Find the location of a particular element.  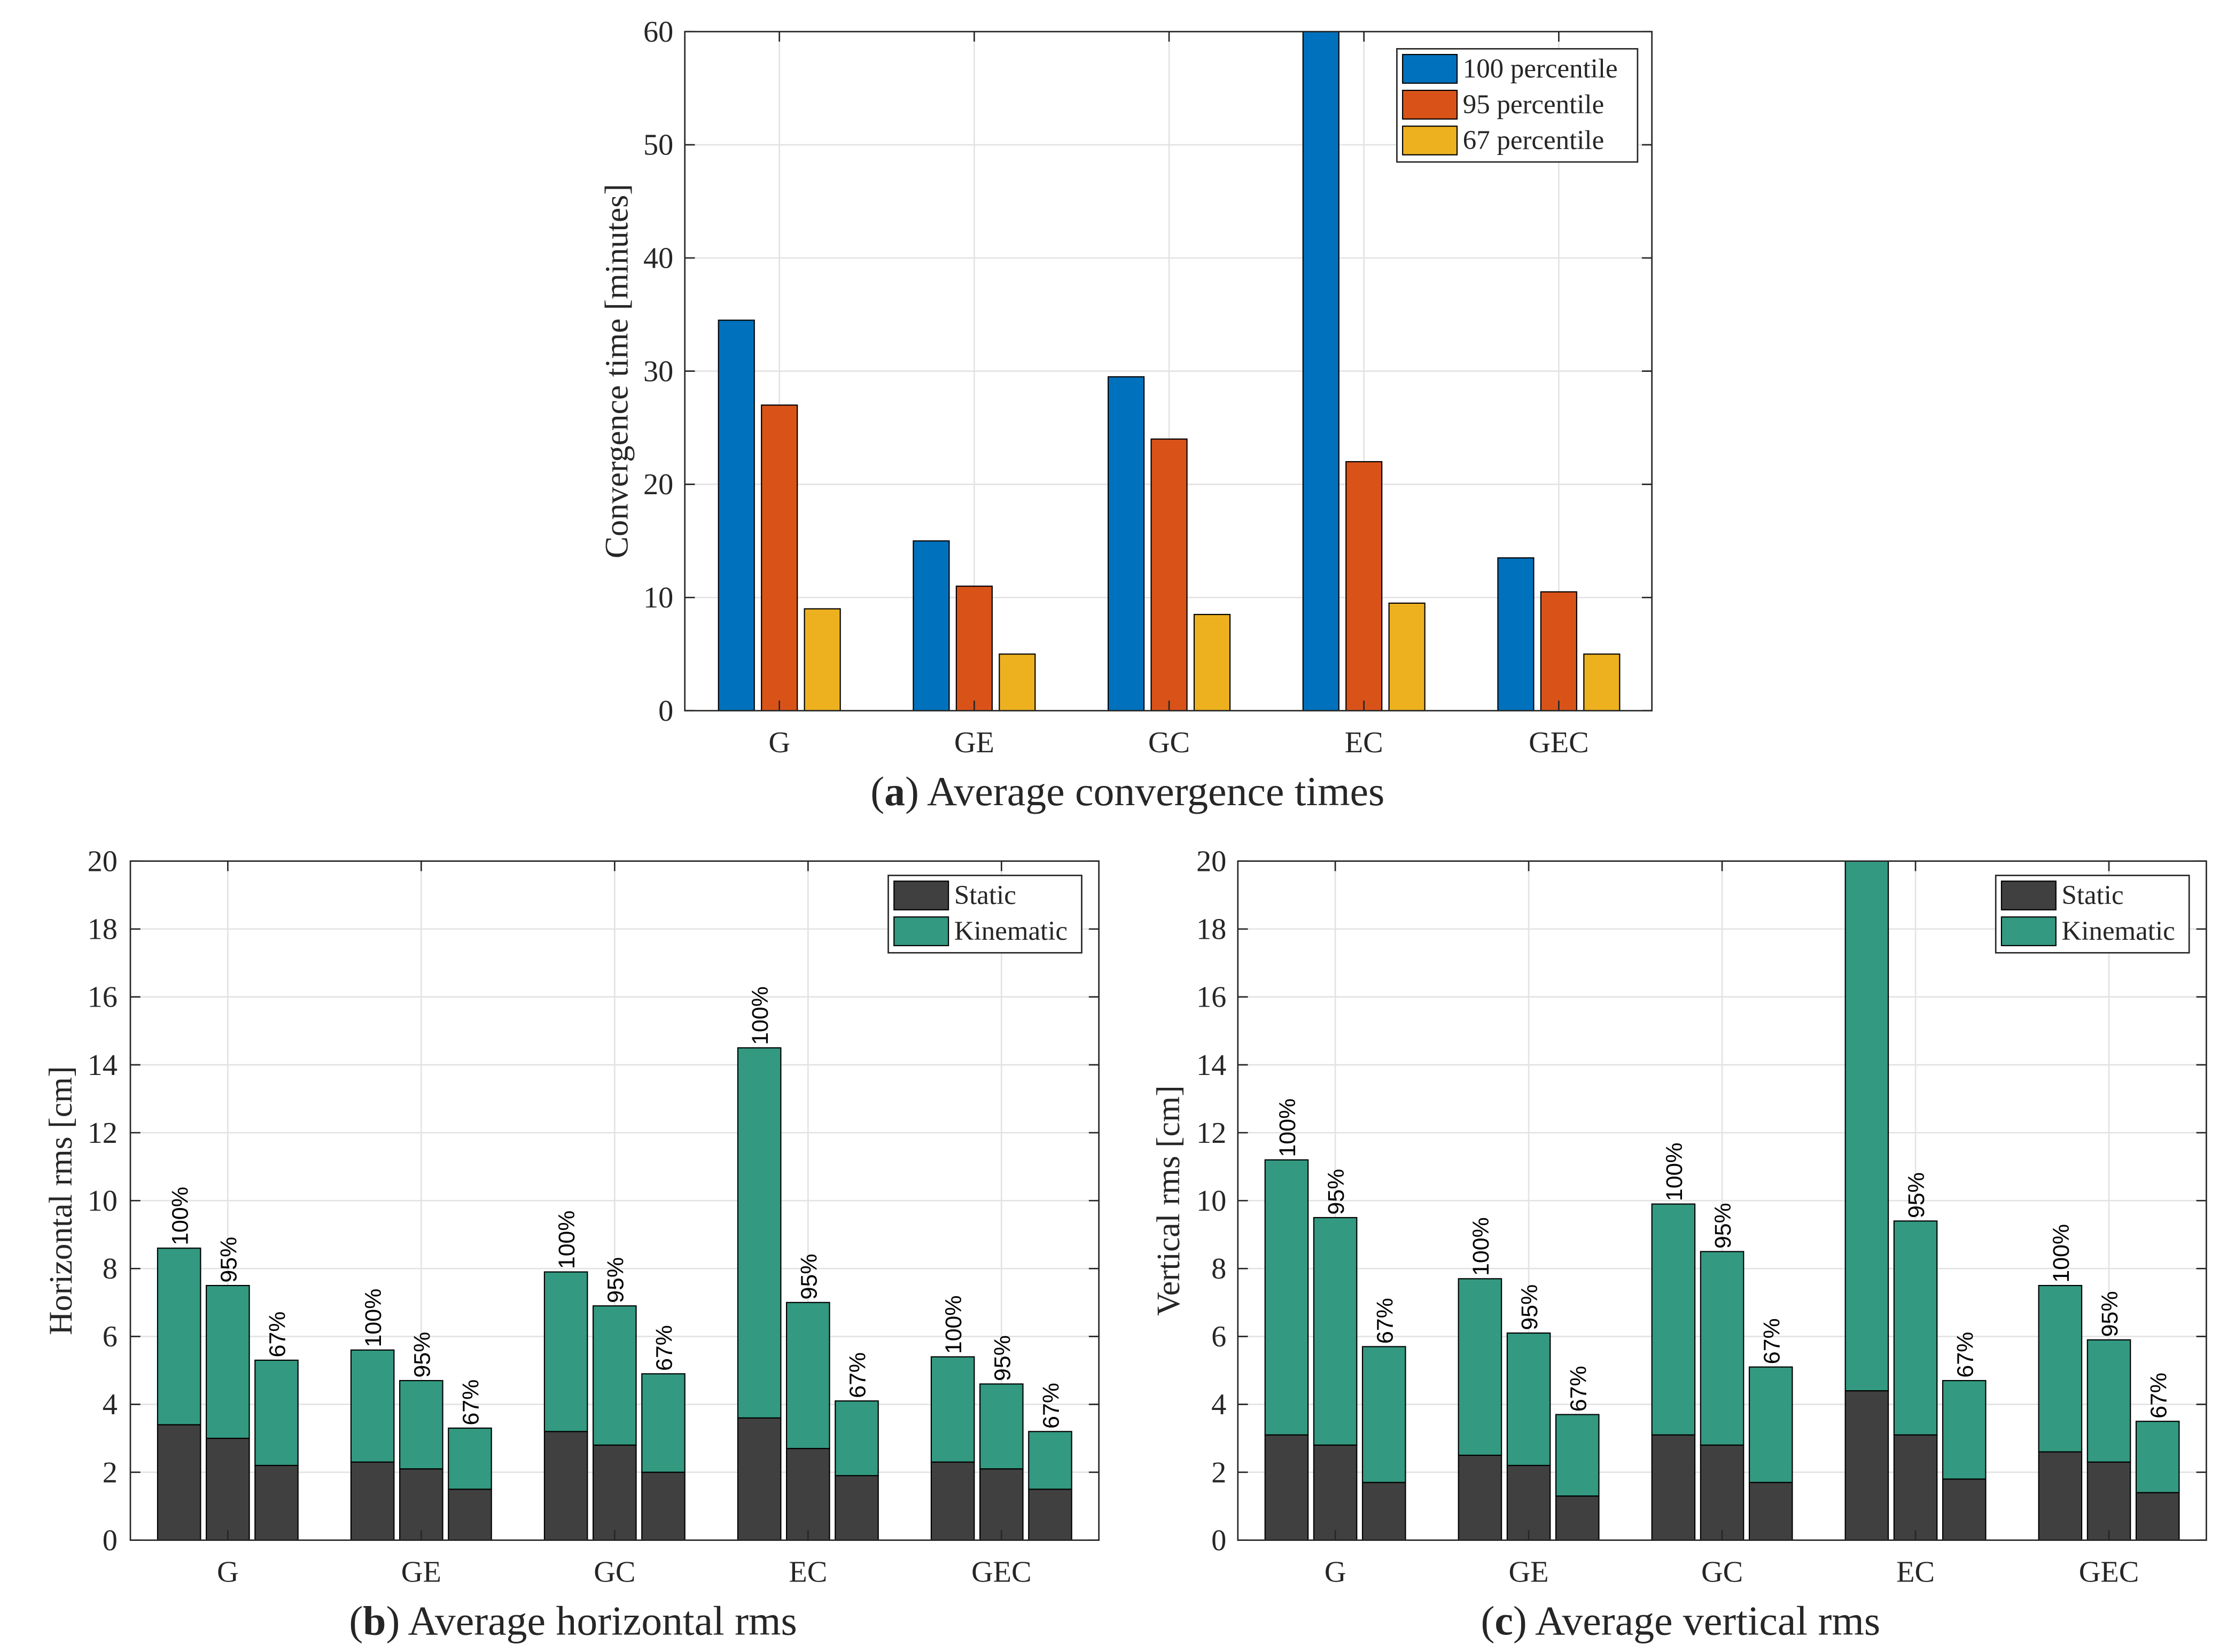

y-axis-label: Horizontal rms [cm] is located at coordinates (61, 1200).